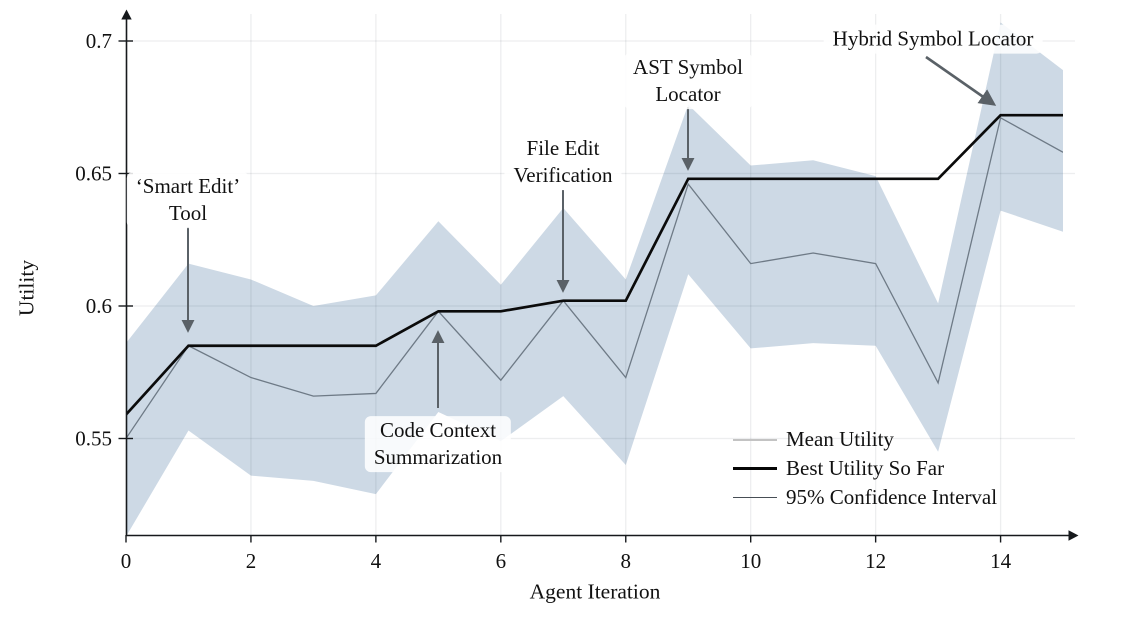  Describe the element at coordinates (438, 444) in the screenshot. I see `code-context-summarization-label: Code Context Summarization` at that location.